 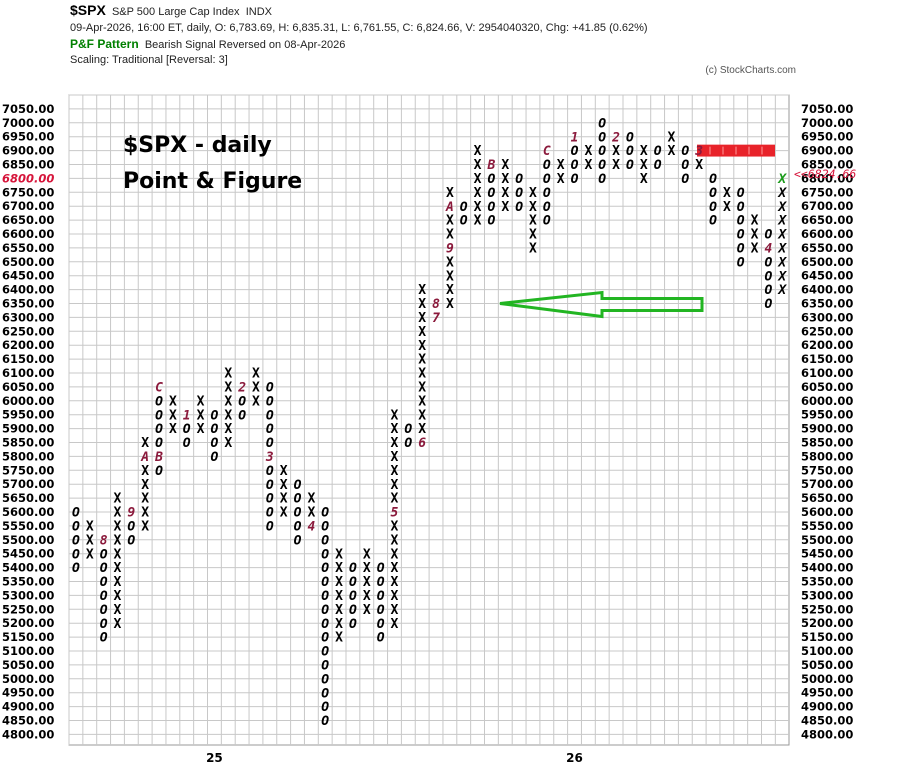 I want to click on y-tick-label-left: 6150.00, so click(x=28, y=359).